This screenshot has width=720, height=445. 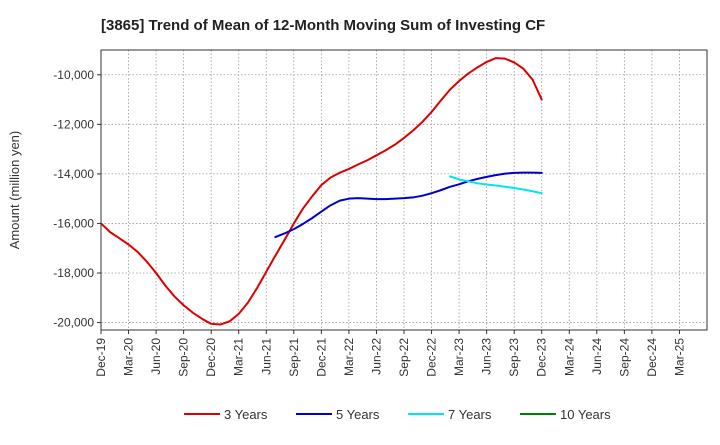 What do you see at coordinates (397, 414) in the screenshot?
I see `legend: 3 Years 5 Years 7 Years 10 Years` at bounding box center [397, 414].